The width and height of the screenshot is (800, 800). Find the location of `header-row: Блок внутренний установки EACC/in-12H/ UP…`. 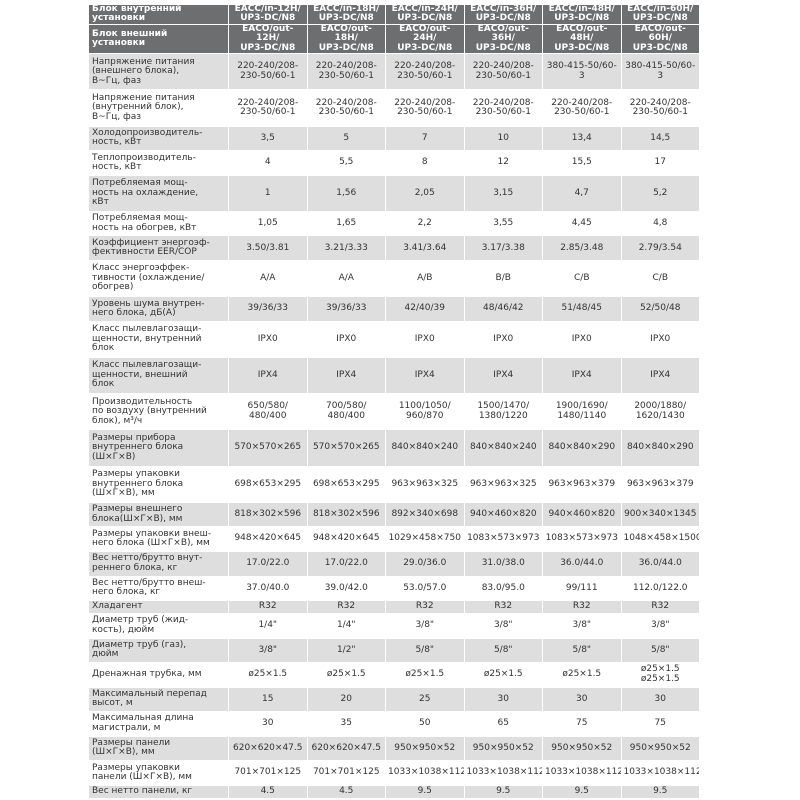

header-row: Блок внутренний установки EACC/in-12H/ UP… is located at coordinates (394, 14).